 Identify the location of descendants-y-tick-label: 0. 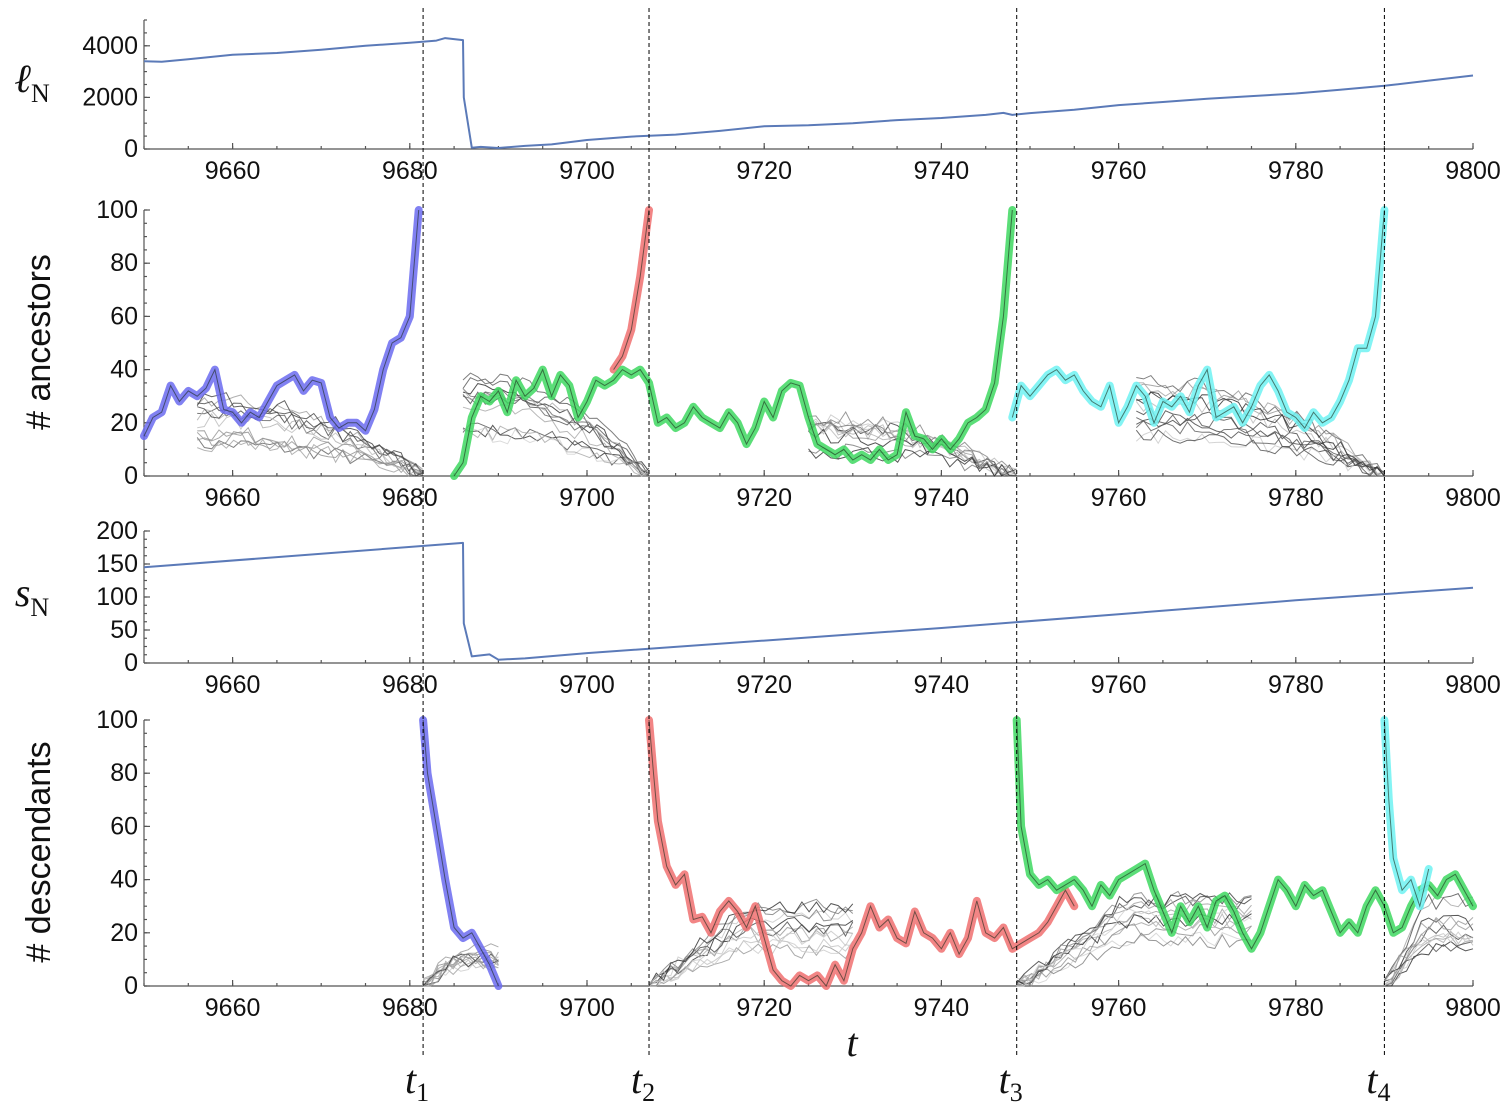
(131, 986).